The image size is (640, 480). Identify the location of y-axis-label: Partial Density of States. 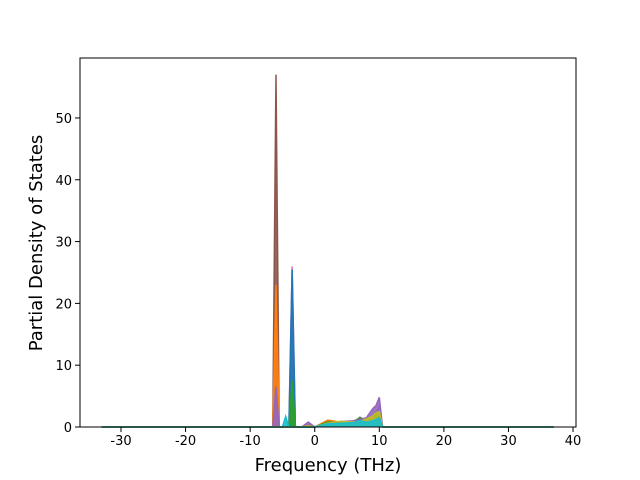
(36, 243).